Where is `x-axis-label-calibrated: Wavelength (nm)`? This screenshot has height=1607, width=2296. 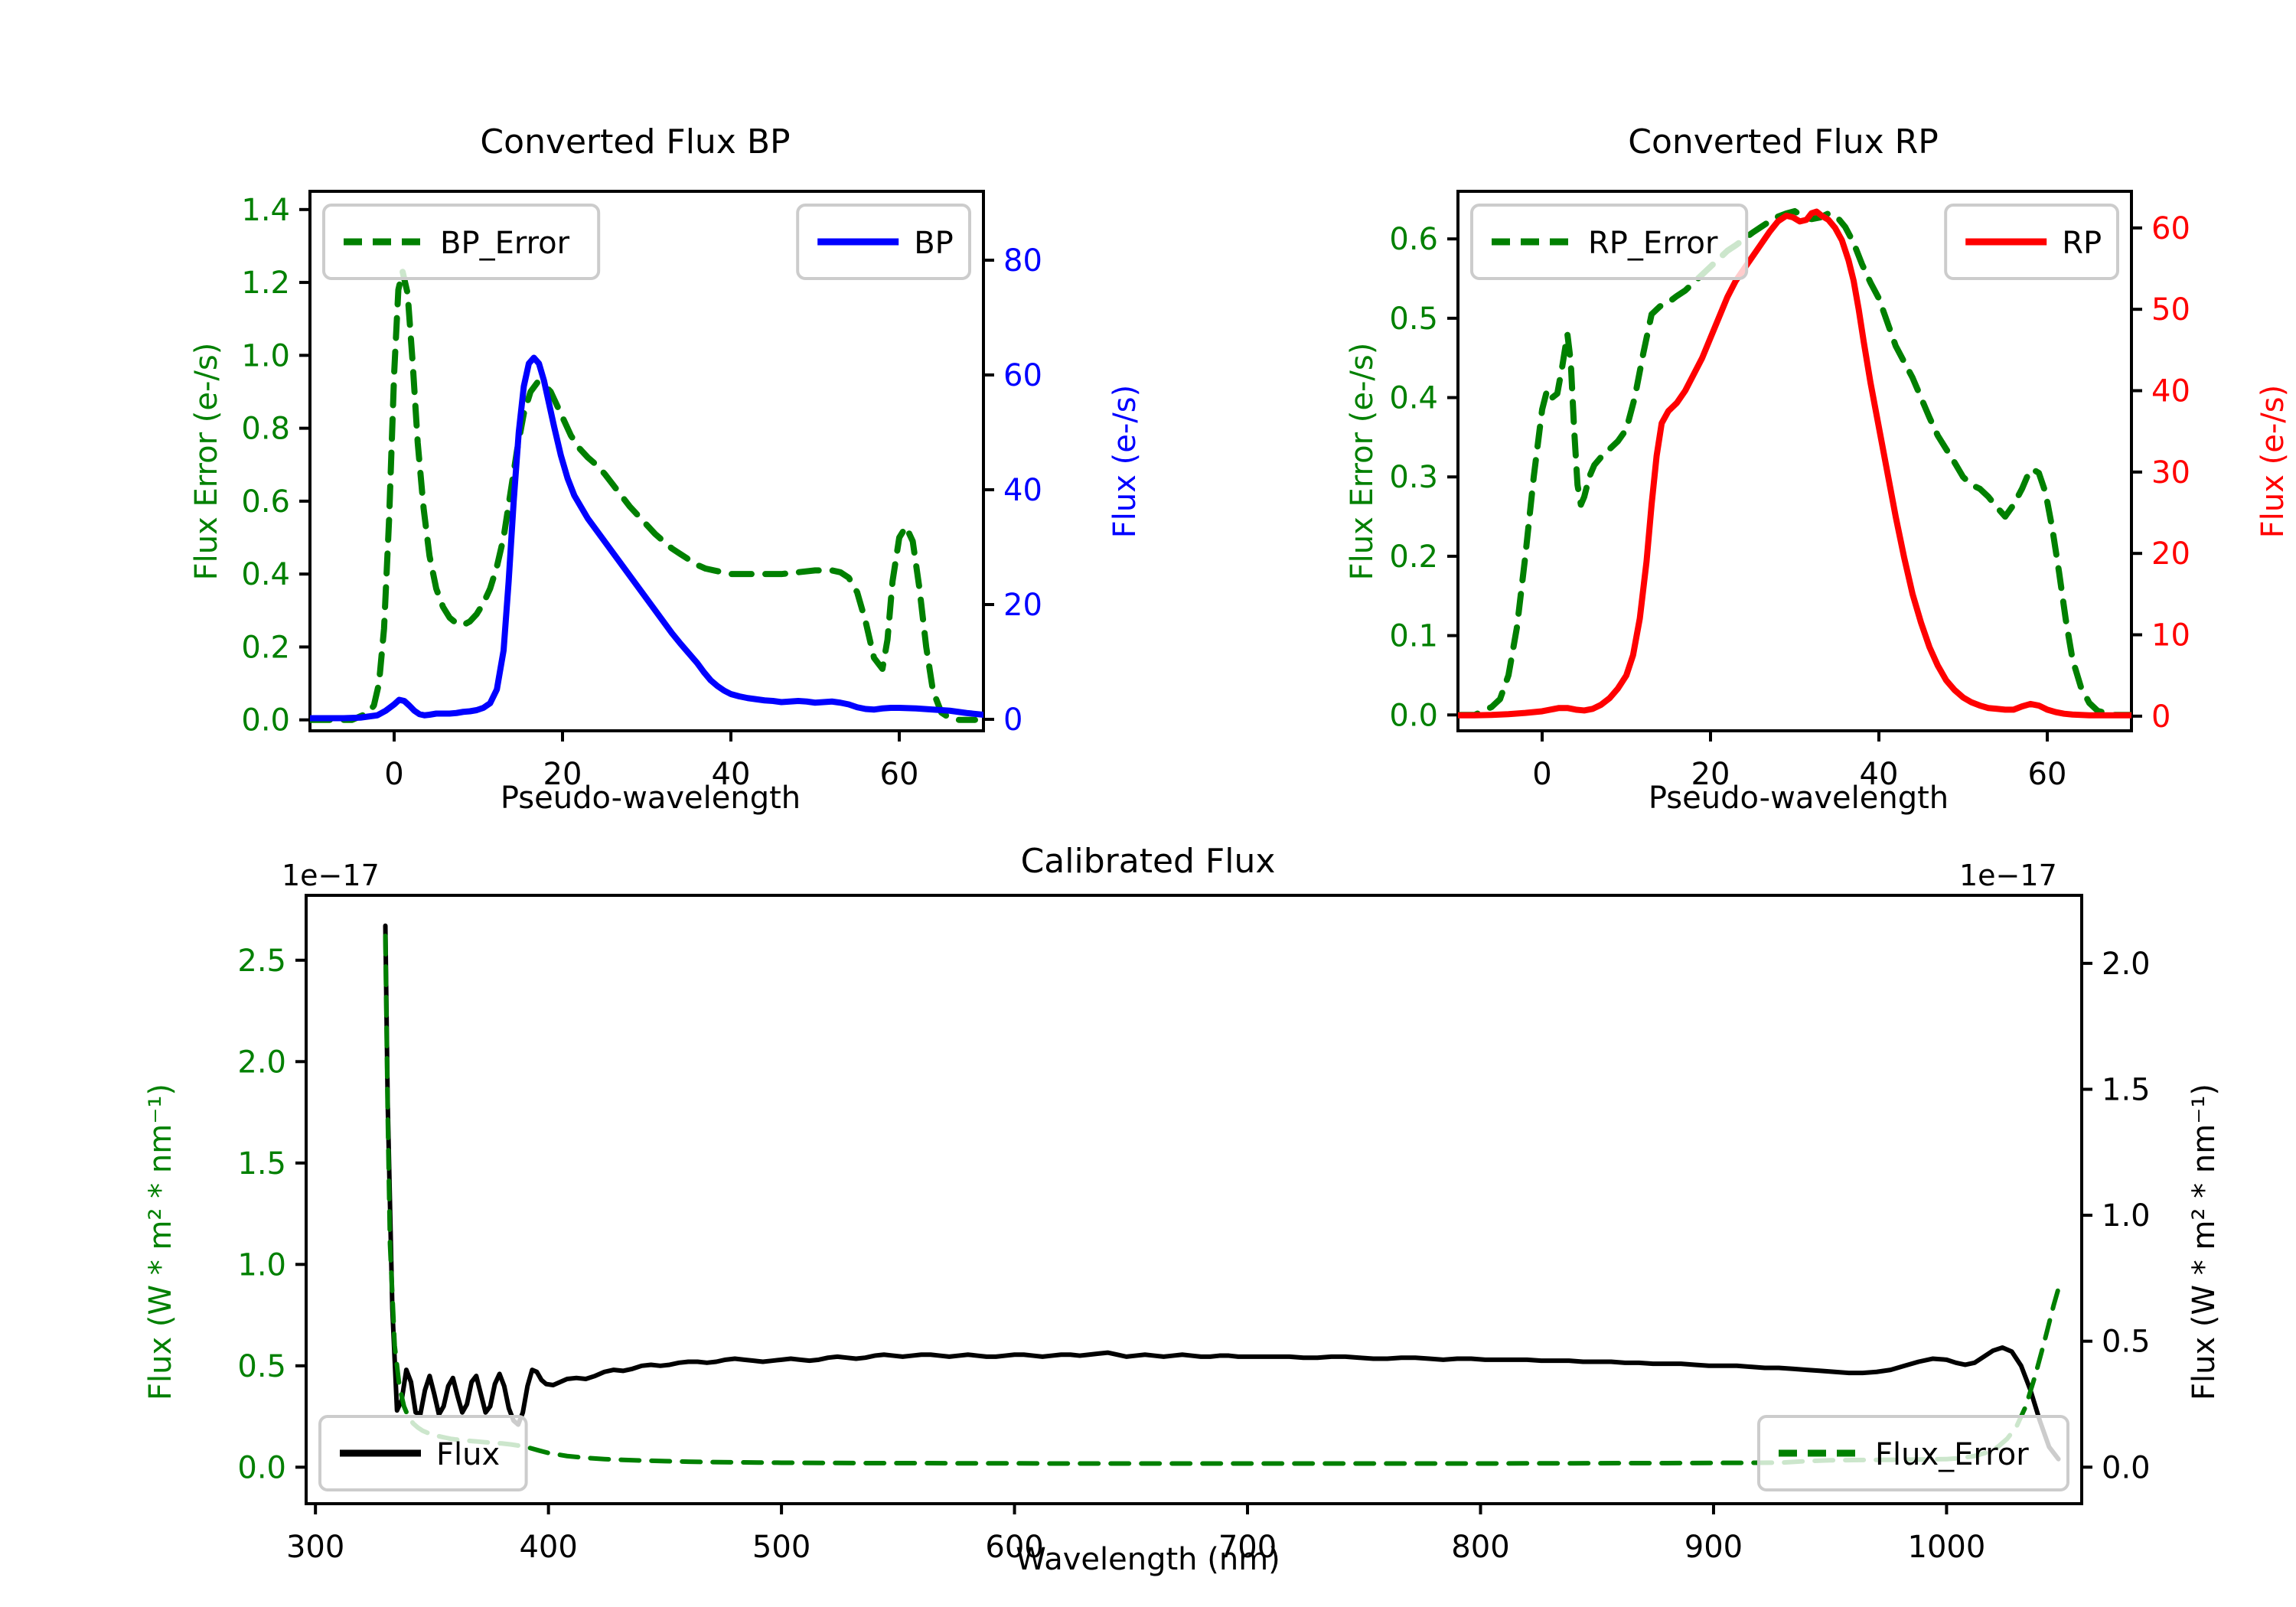 x-axis-label-calibrated: Wavelength (nm) is located at coordinates (1148, 1559).